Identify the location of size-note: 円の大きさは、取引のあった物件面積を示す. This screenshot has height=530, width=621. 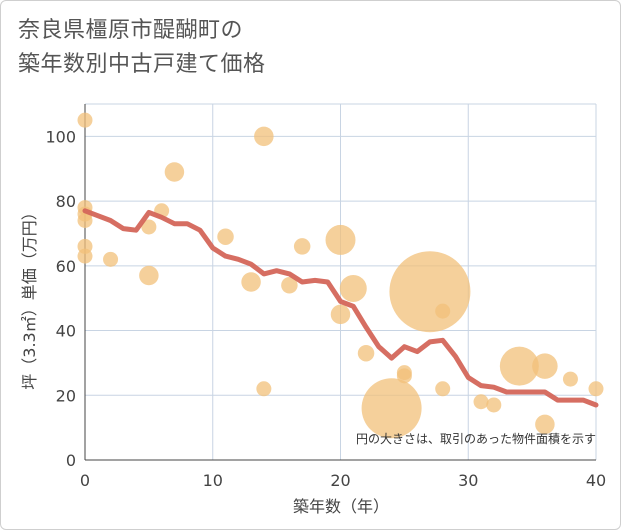
(476, 438).